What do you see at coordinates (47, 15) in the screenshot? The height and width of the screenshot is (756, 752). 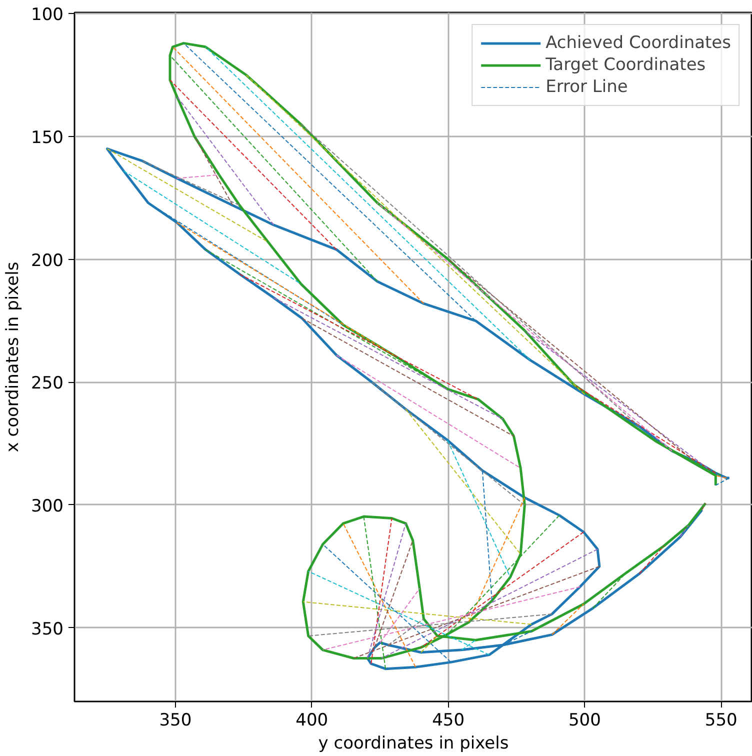 I see `y-tick-label: 100` at bounding box center [47, 15].